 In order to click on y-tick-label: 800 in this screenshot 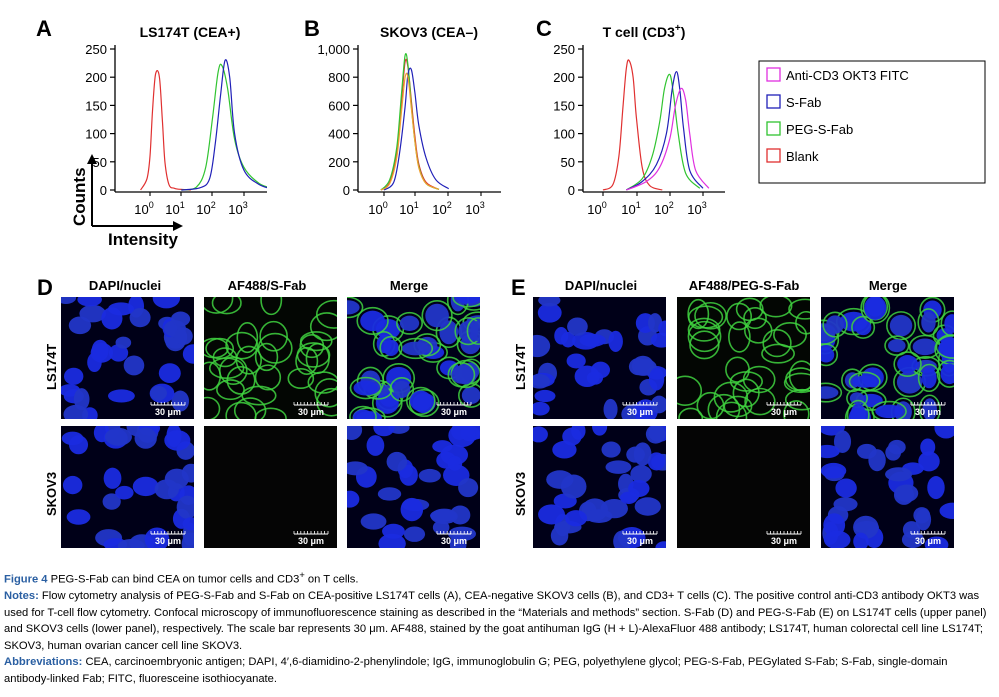, I will do `click(339, 77)`.